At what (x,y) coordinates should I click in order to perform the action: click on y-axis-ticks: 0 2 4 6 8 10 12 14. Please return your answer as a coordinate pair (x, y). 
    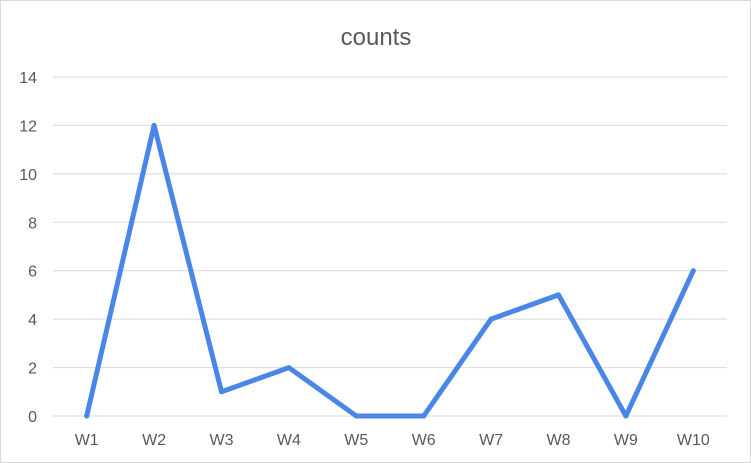
    Looking at the image, I should click on (28, 248).